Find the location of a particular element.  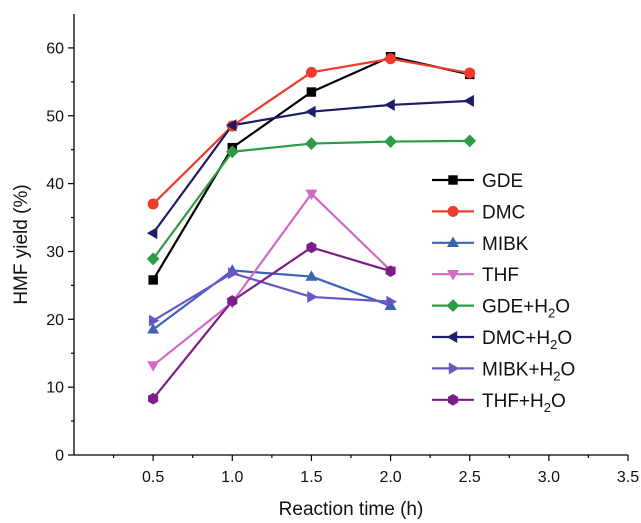

legend-label: GDE+H2O is located at coordinates (526, 309).